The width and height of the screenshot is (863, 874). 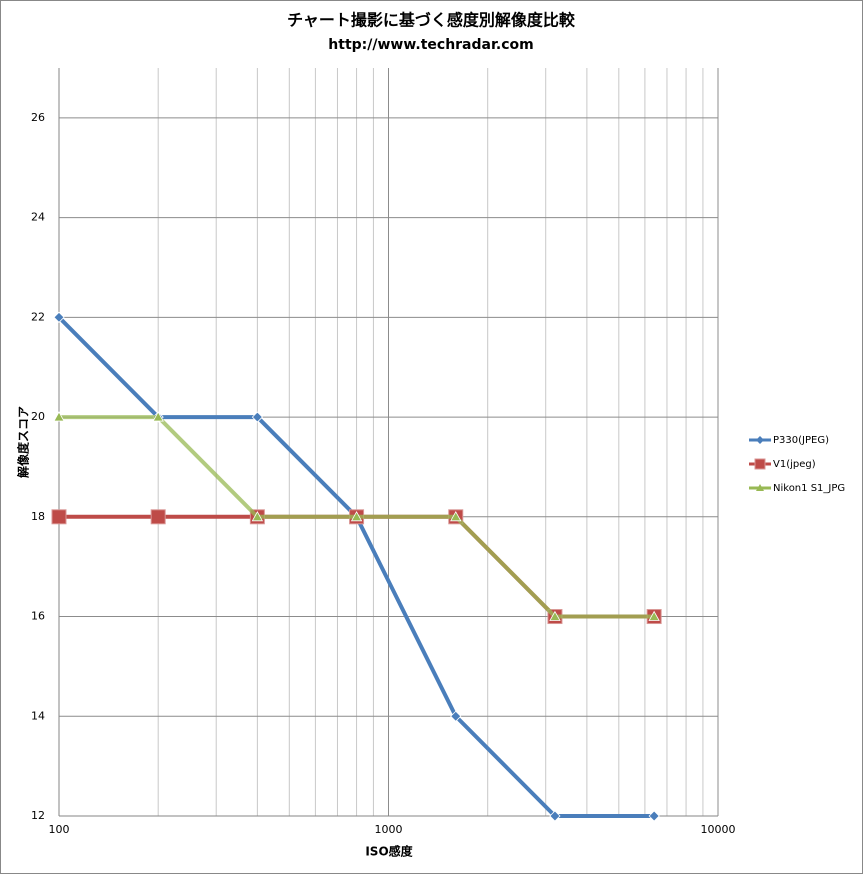 I want to click on x-tick-label: 1000, so click(x=389, y=829).